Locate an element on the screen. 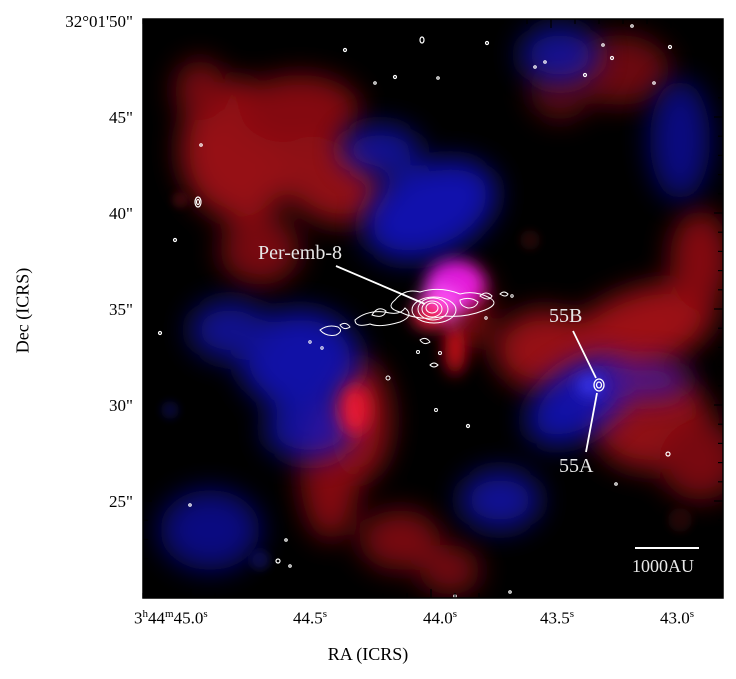 The height and width of the screenshot is (679, 736). x-tick-label: 44.5s is located at coordinates (310, 618).